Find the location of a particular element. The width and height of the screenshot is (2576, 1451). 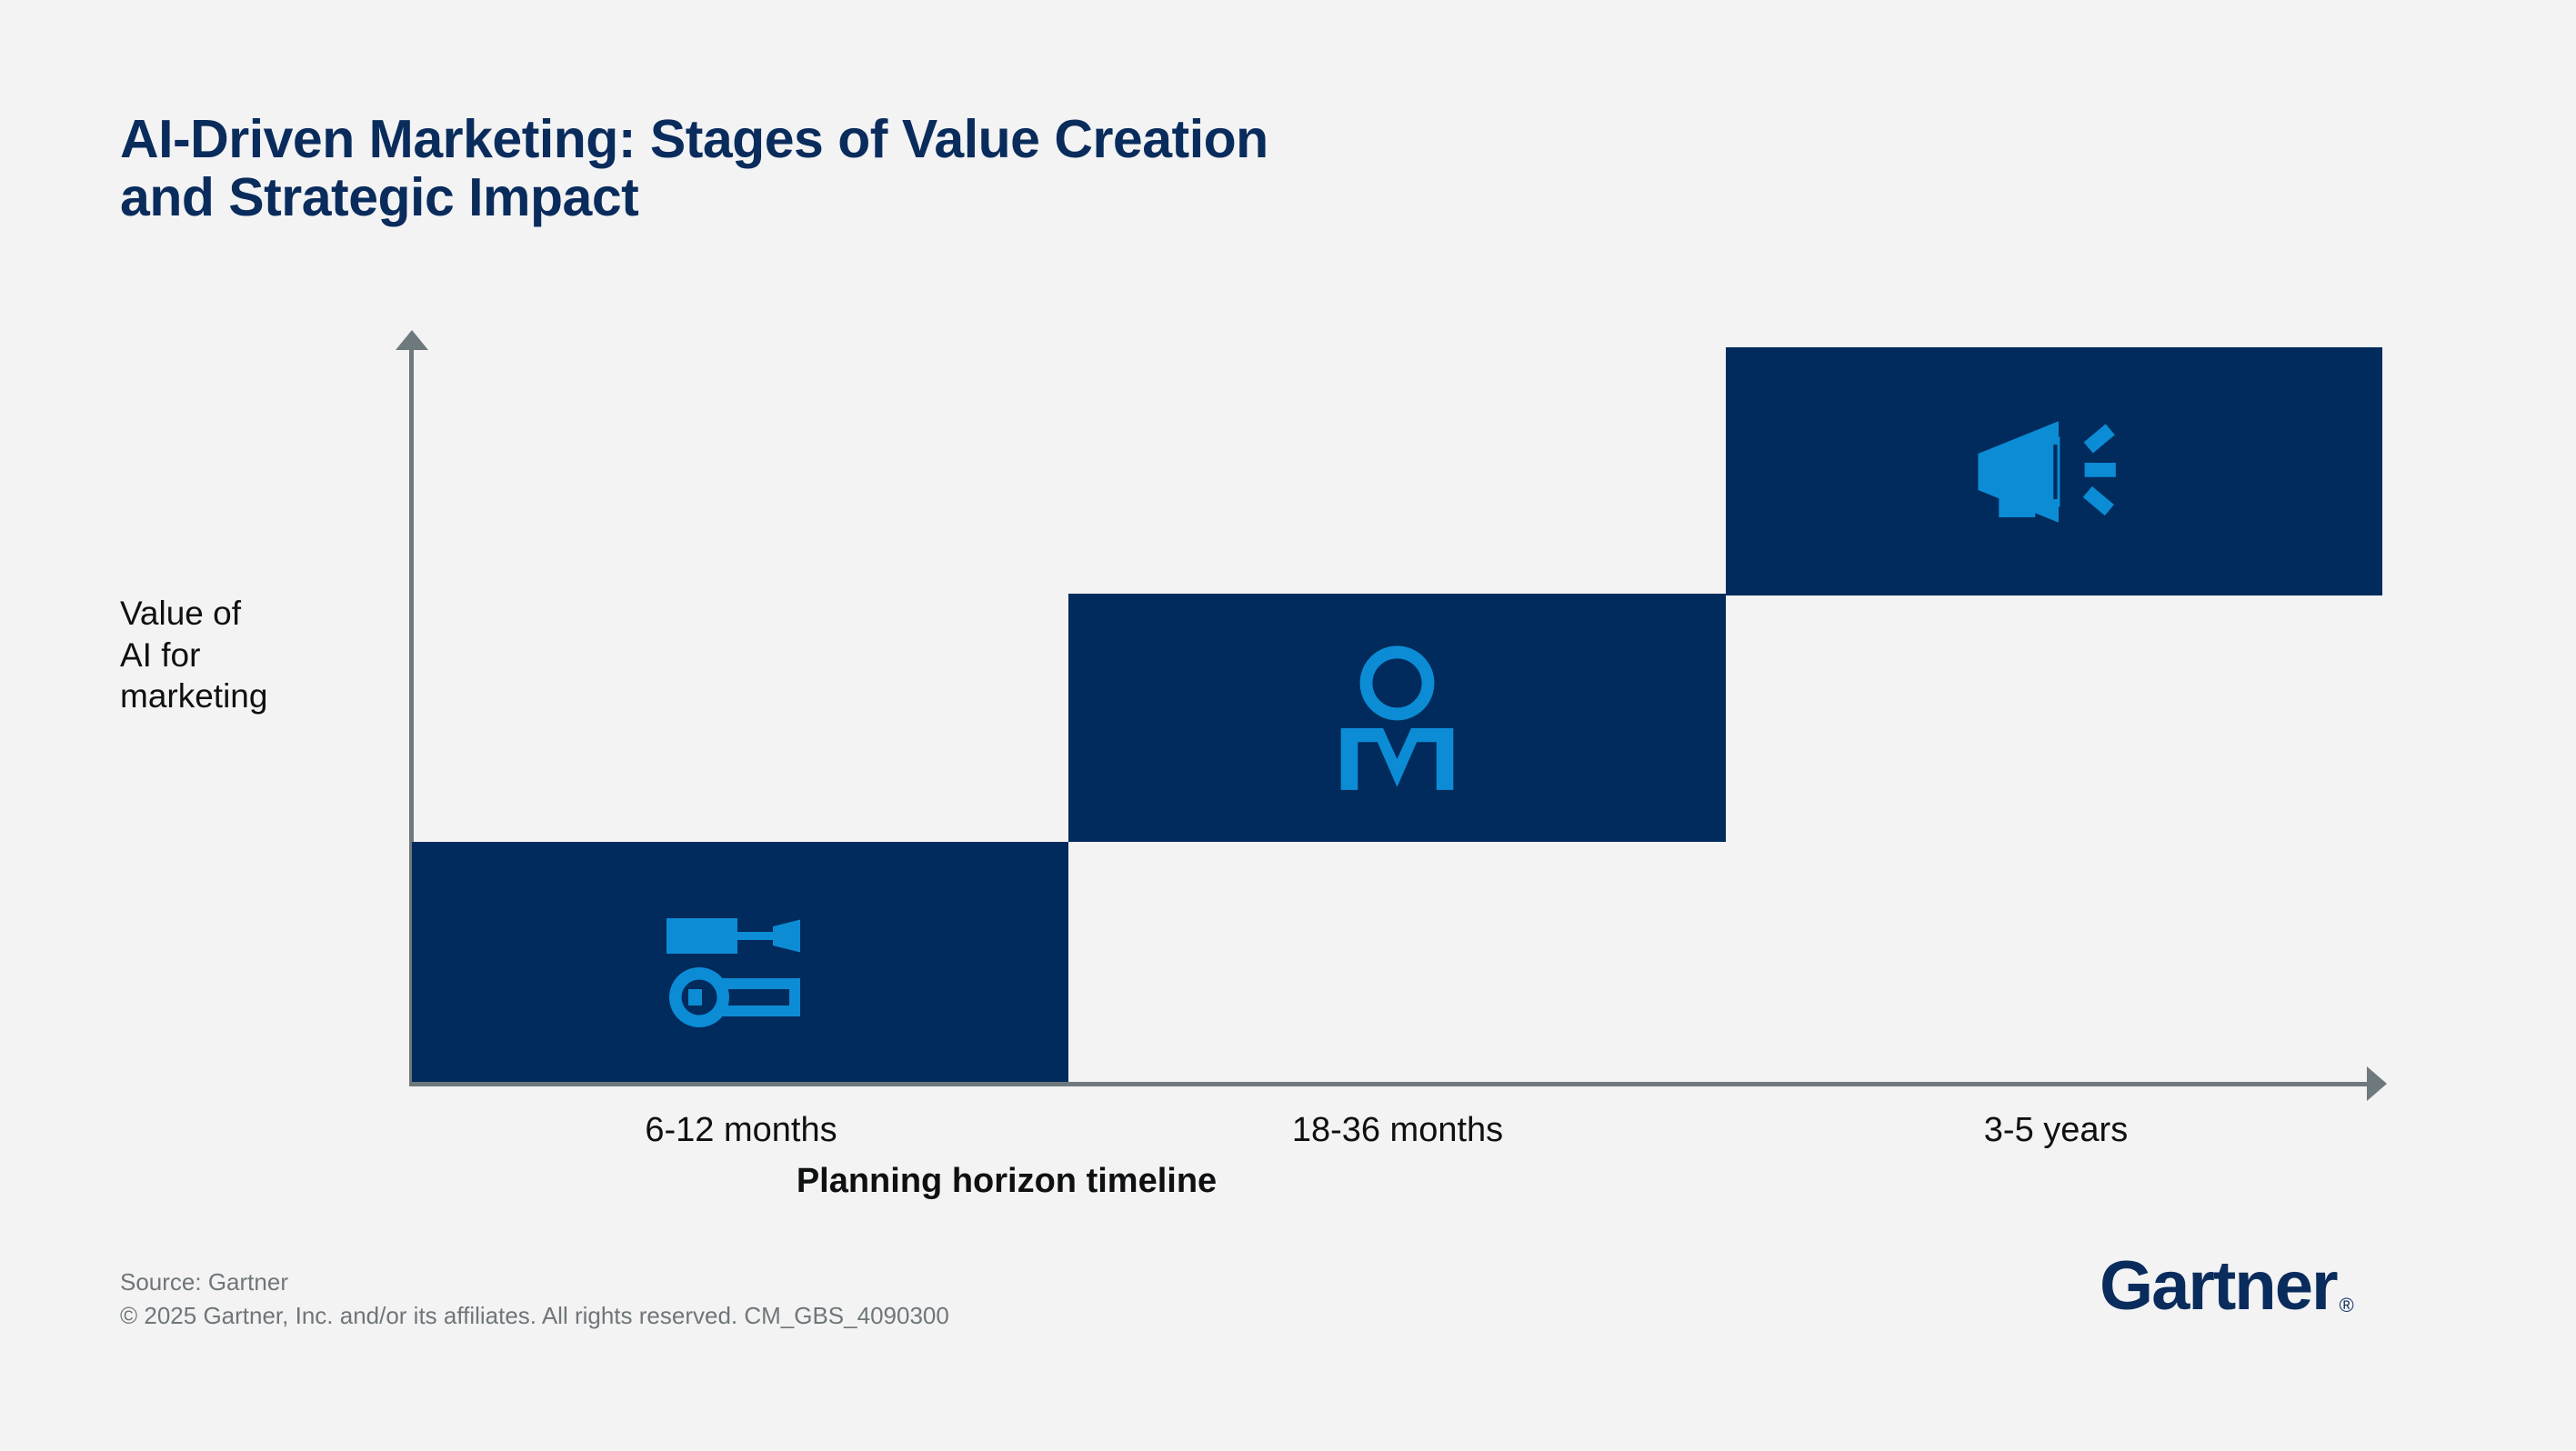

arrow-up-icon is located at coordinates (412, 340).